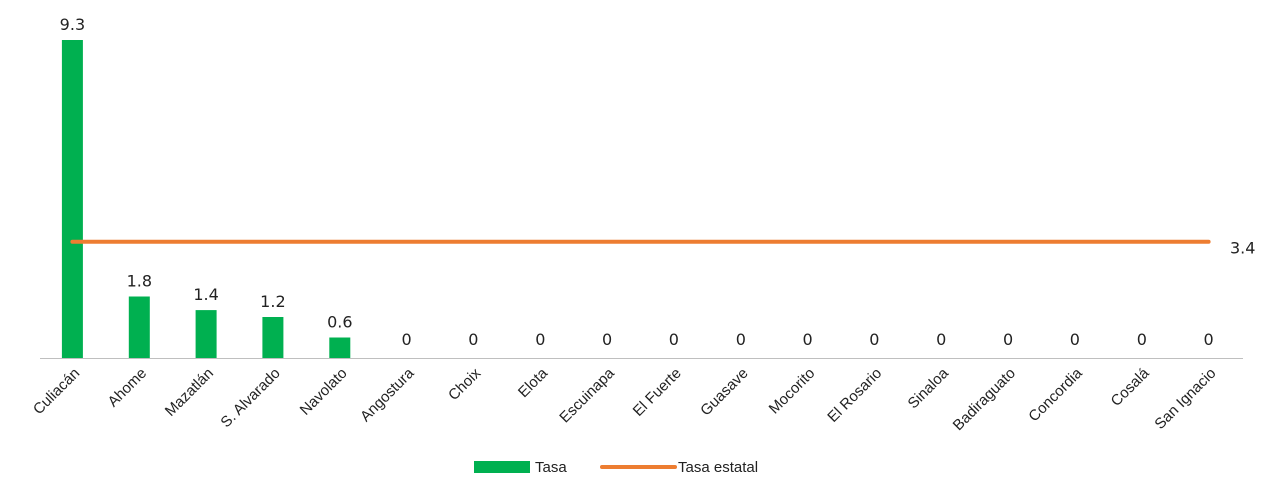 This screenshot has height=477, width=1268. I want to click on legend-label-tasa-estatal: Tasa estatal, so click(718, 467).